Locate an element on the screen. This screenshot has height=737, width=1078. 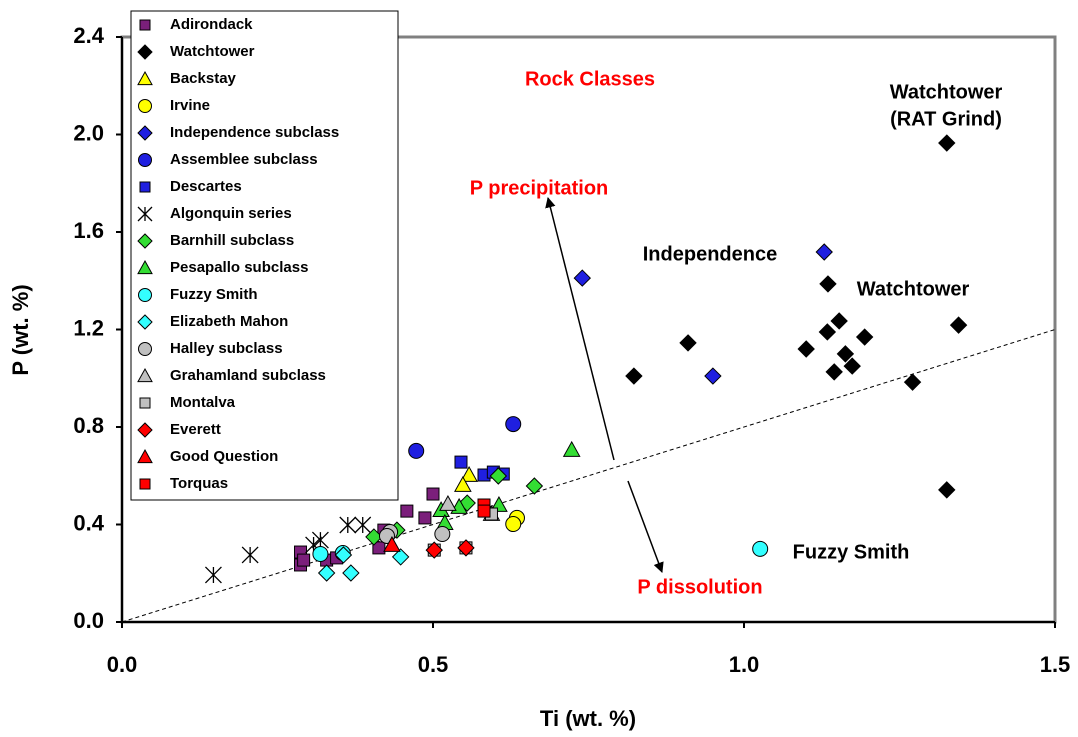
y-tick-label: 0.8 is located at coordinates (88, 425).